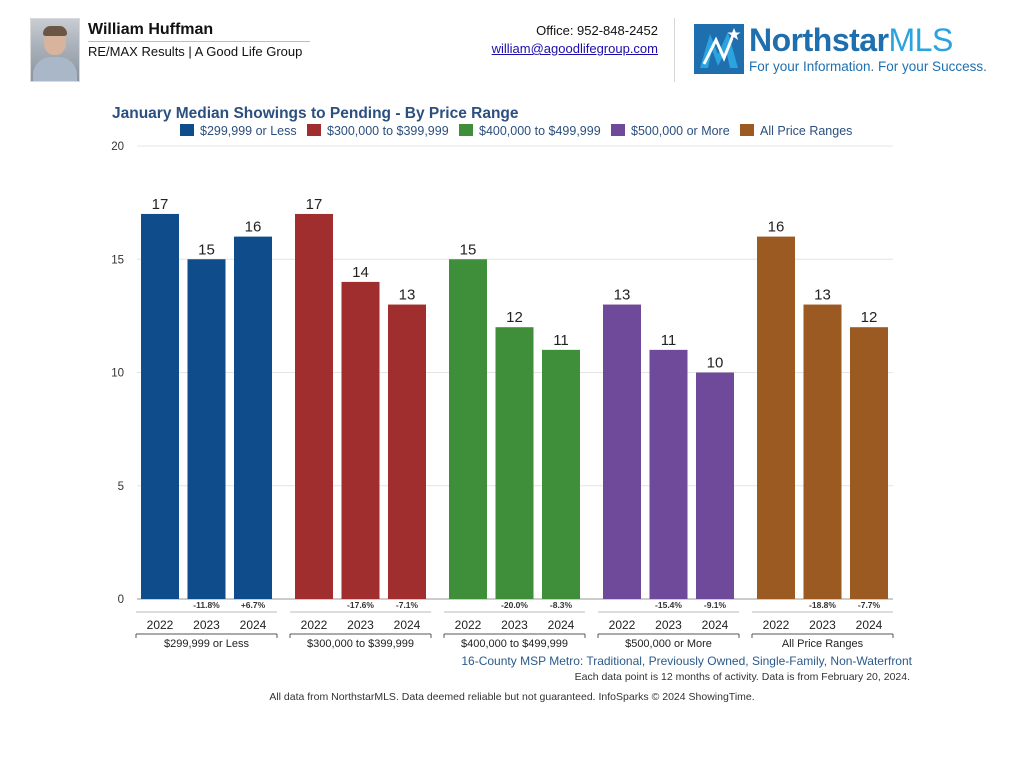 Image resolution: width=1024 pixels, height=768 pixels. What do you see at coordinates (540, 131) in the screenshot?
I see `legend-label: $400,000 to $499,999` at bounding box center [540, 131].